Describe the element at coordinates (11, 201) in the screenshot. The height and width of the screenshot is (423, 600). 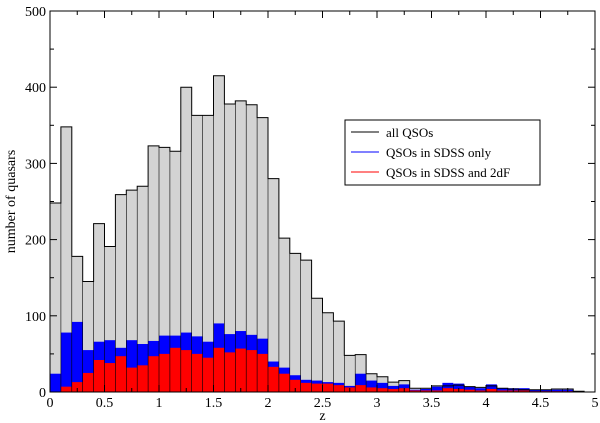
I see `y-axis-label: number of quasars` at that location.